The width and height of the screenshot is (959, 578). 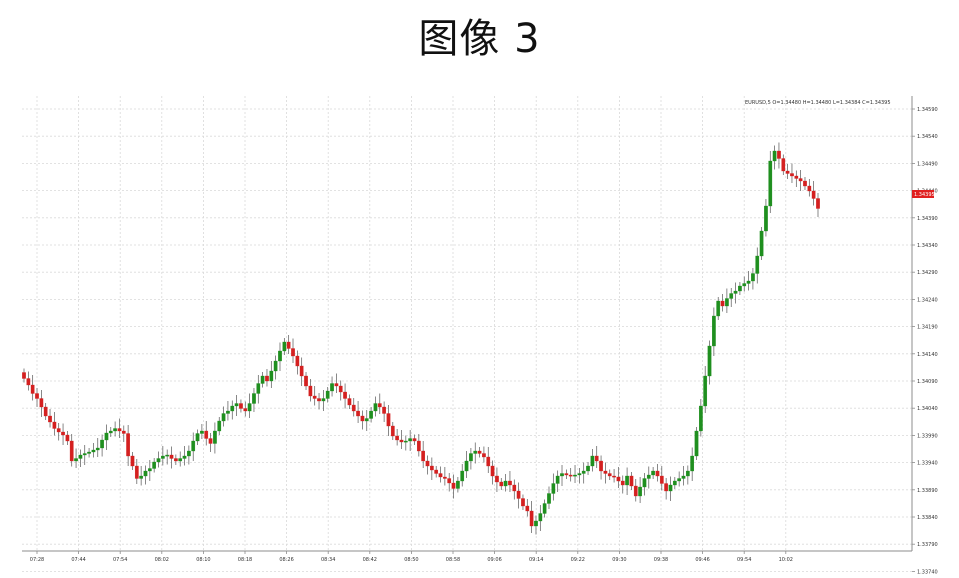 I want to click on current-price-marker, so click(x=923, y=194).